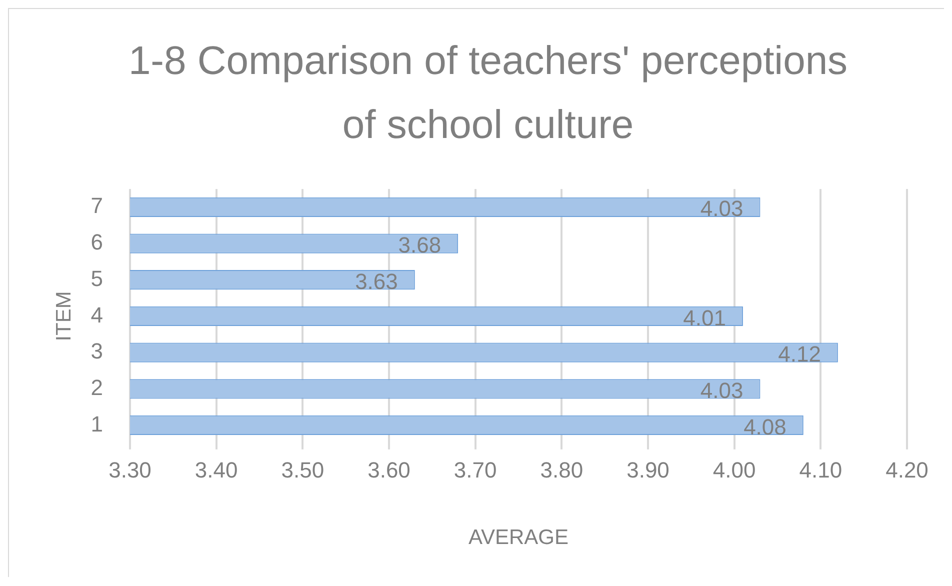  I want to click on x-tick-label: 3.30, so click(130, 470).